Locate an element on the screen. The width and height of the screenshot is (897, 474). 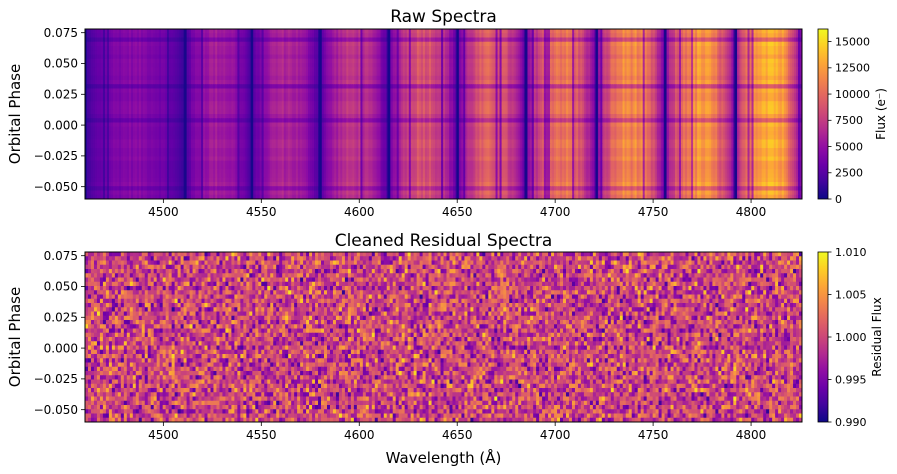
raw-spectra-colorbar: 0 2500 5000 7500 10000 12500 15000 Flux (e⁻) is located at coordinates (852, 117).